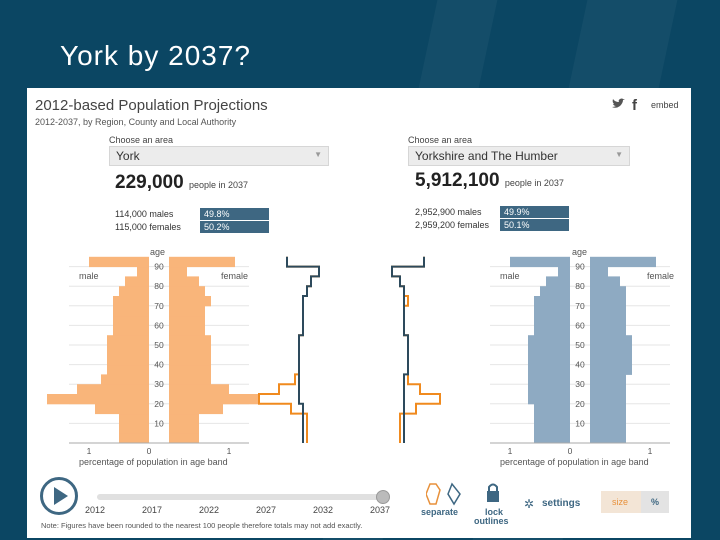 This screenshot has width=720, height=540. What do you see at coordinates (323, 510) in the screenshot?
I see `timeline-year-label: 2032` at bounding box center [323, 510].